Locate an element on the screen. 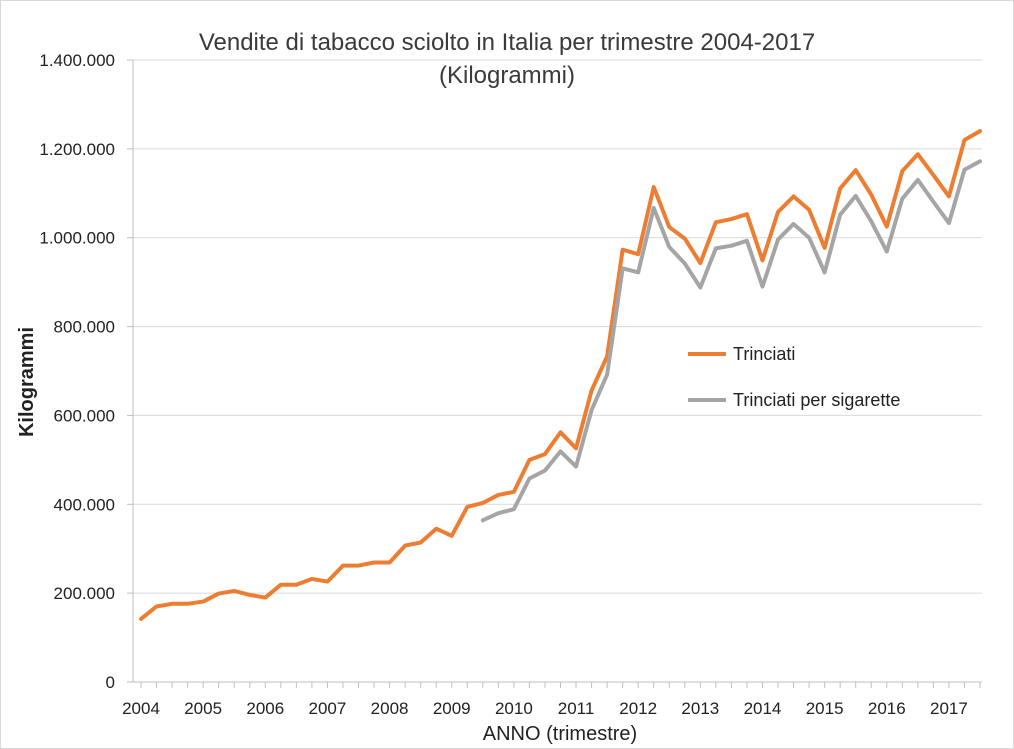  x-tick-label: 2015 is located at coordinates (825, 708).